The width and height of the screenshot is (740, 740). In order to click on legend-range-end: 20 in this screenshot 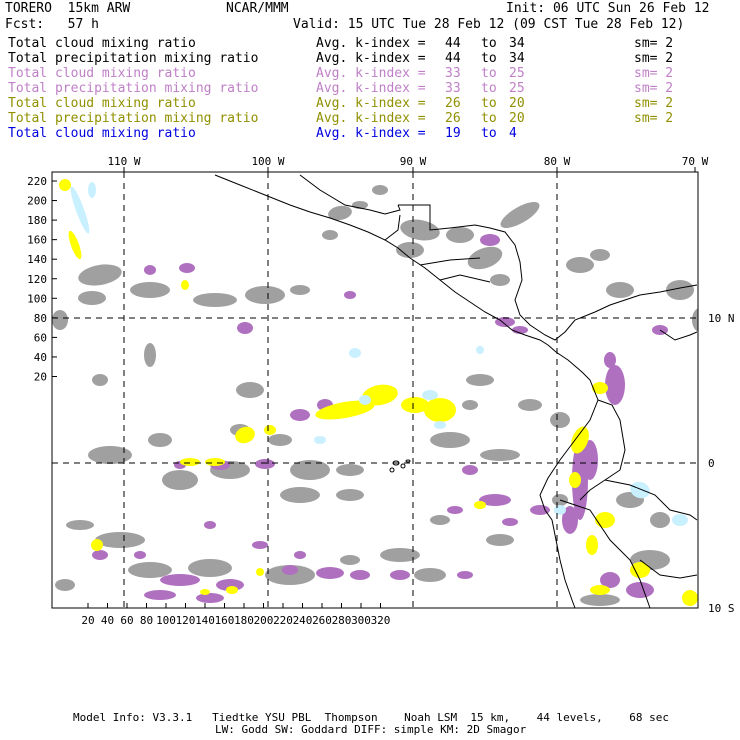, I will do `click(517, 118)`.